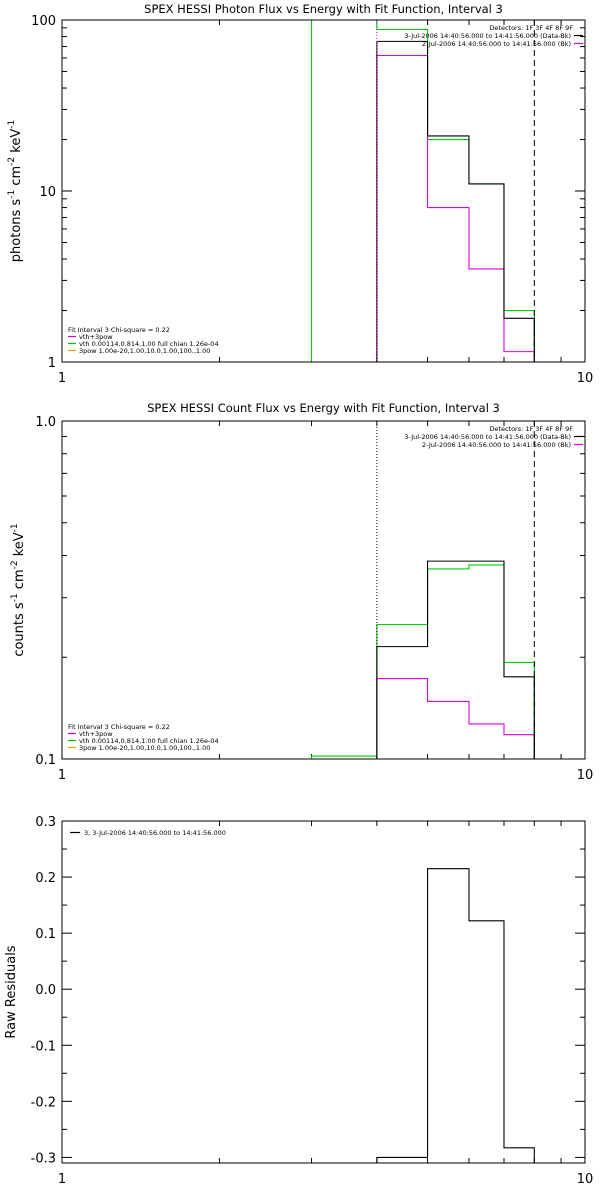 This screenshot has height=1200, width=600. What do you see at coordinates (45, 878) in the screenshot?
I see `y-tick-label: 0.2` at bounding box center [45, 878].